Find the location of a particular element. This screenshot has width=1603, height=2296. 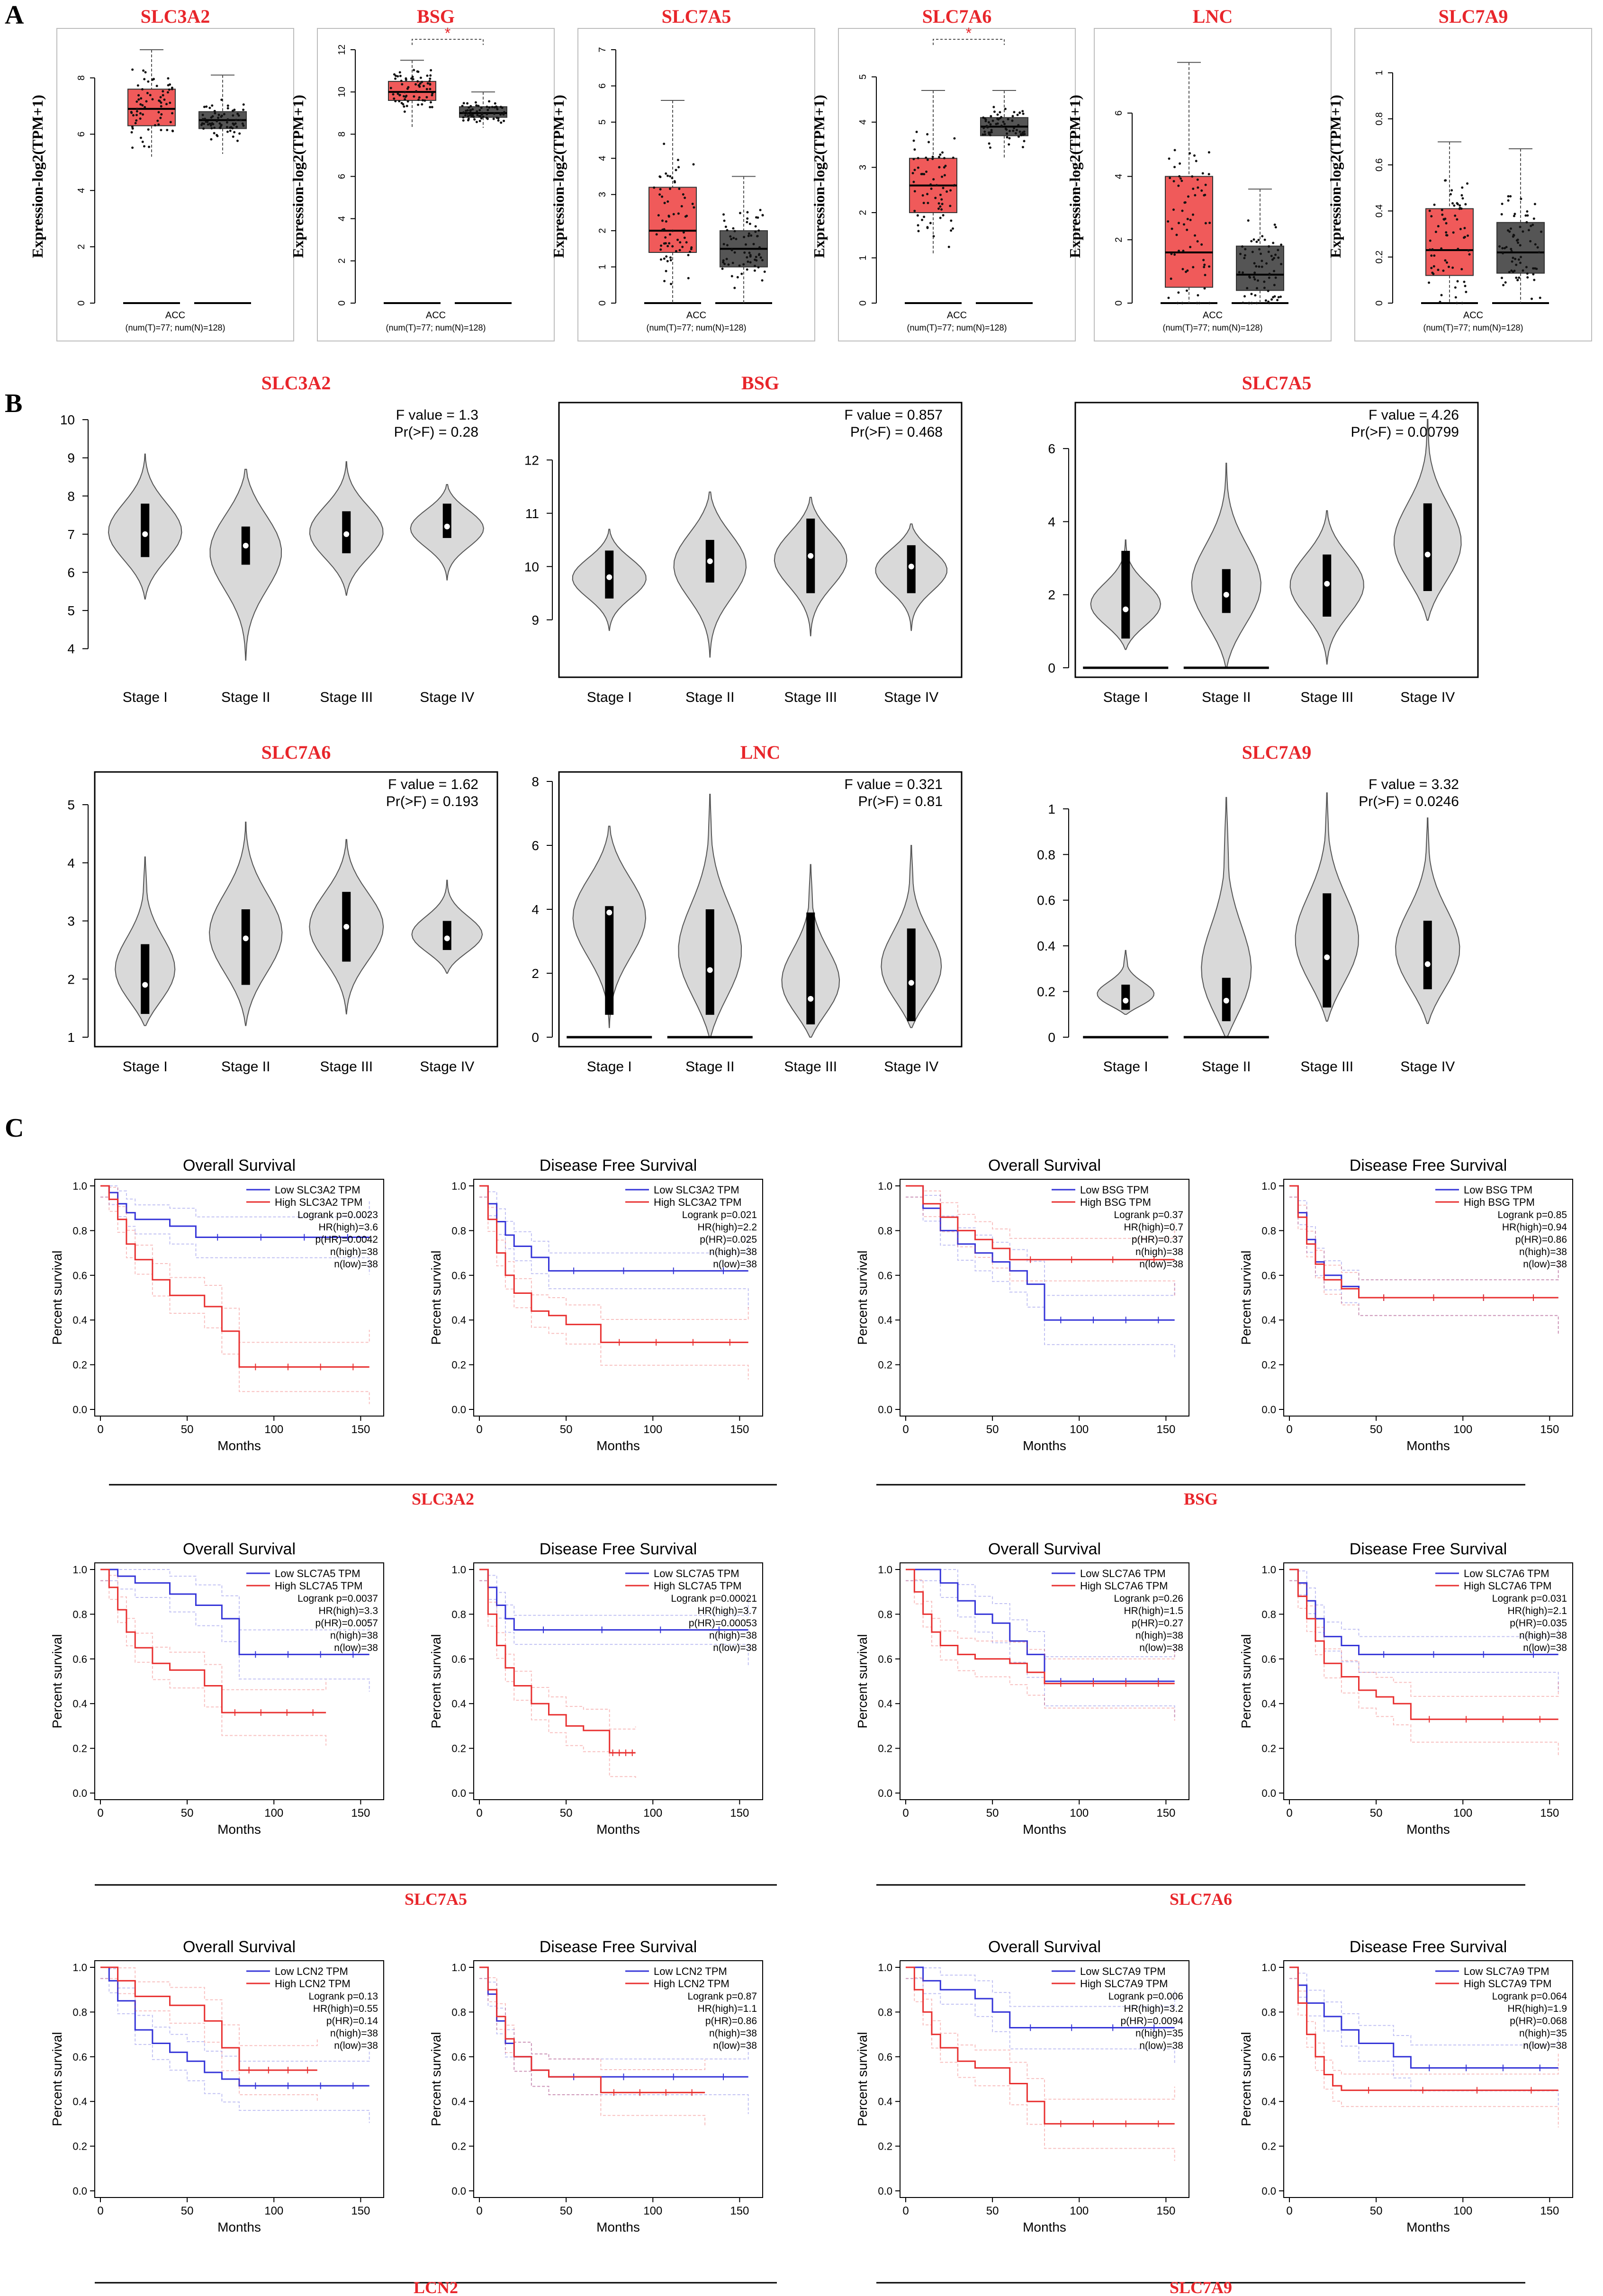

km-high-curve is located at coordinates (1423, 1242).